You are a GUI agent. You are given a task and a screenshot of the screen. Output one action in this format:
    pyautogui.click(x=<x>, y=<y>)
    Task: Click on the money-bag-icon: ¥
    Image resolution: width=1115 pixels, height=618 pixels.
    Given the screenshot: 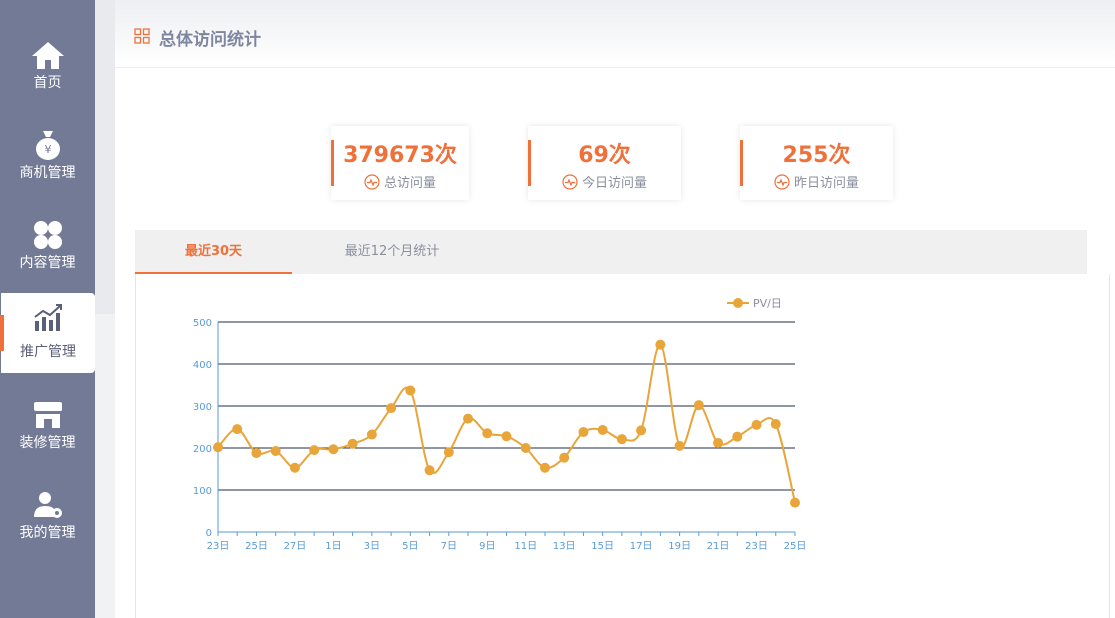 What is the action you would take?
    pyautogui.click(x=47, y=145)
    